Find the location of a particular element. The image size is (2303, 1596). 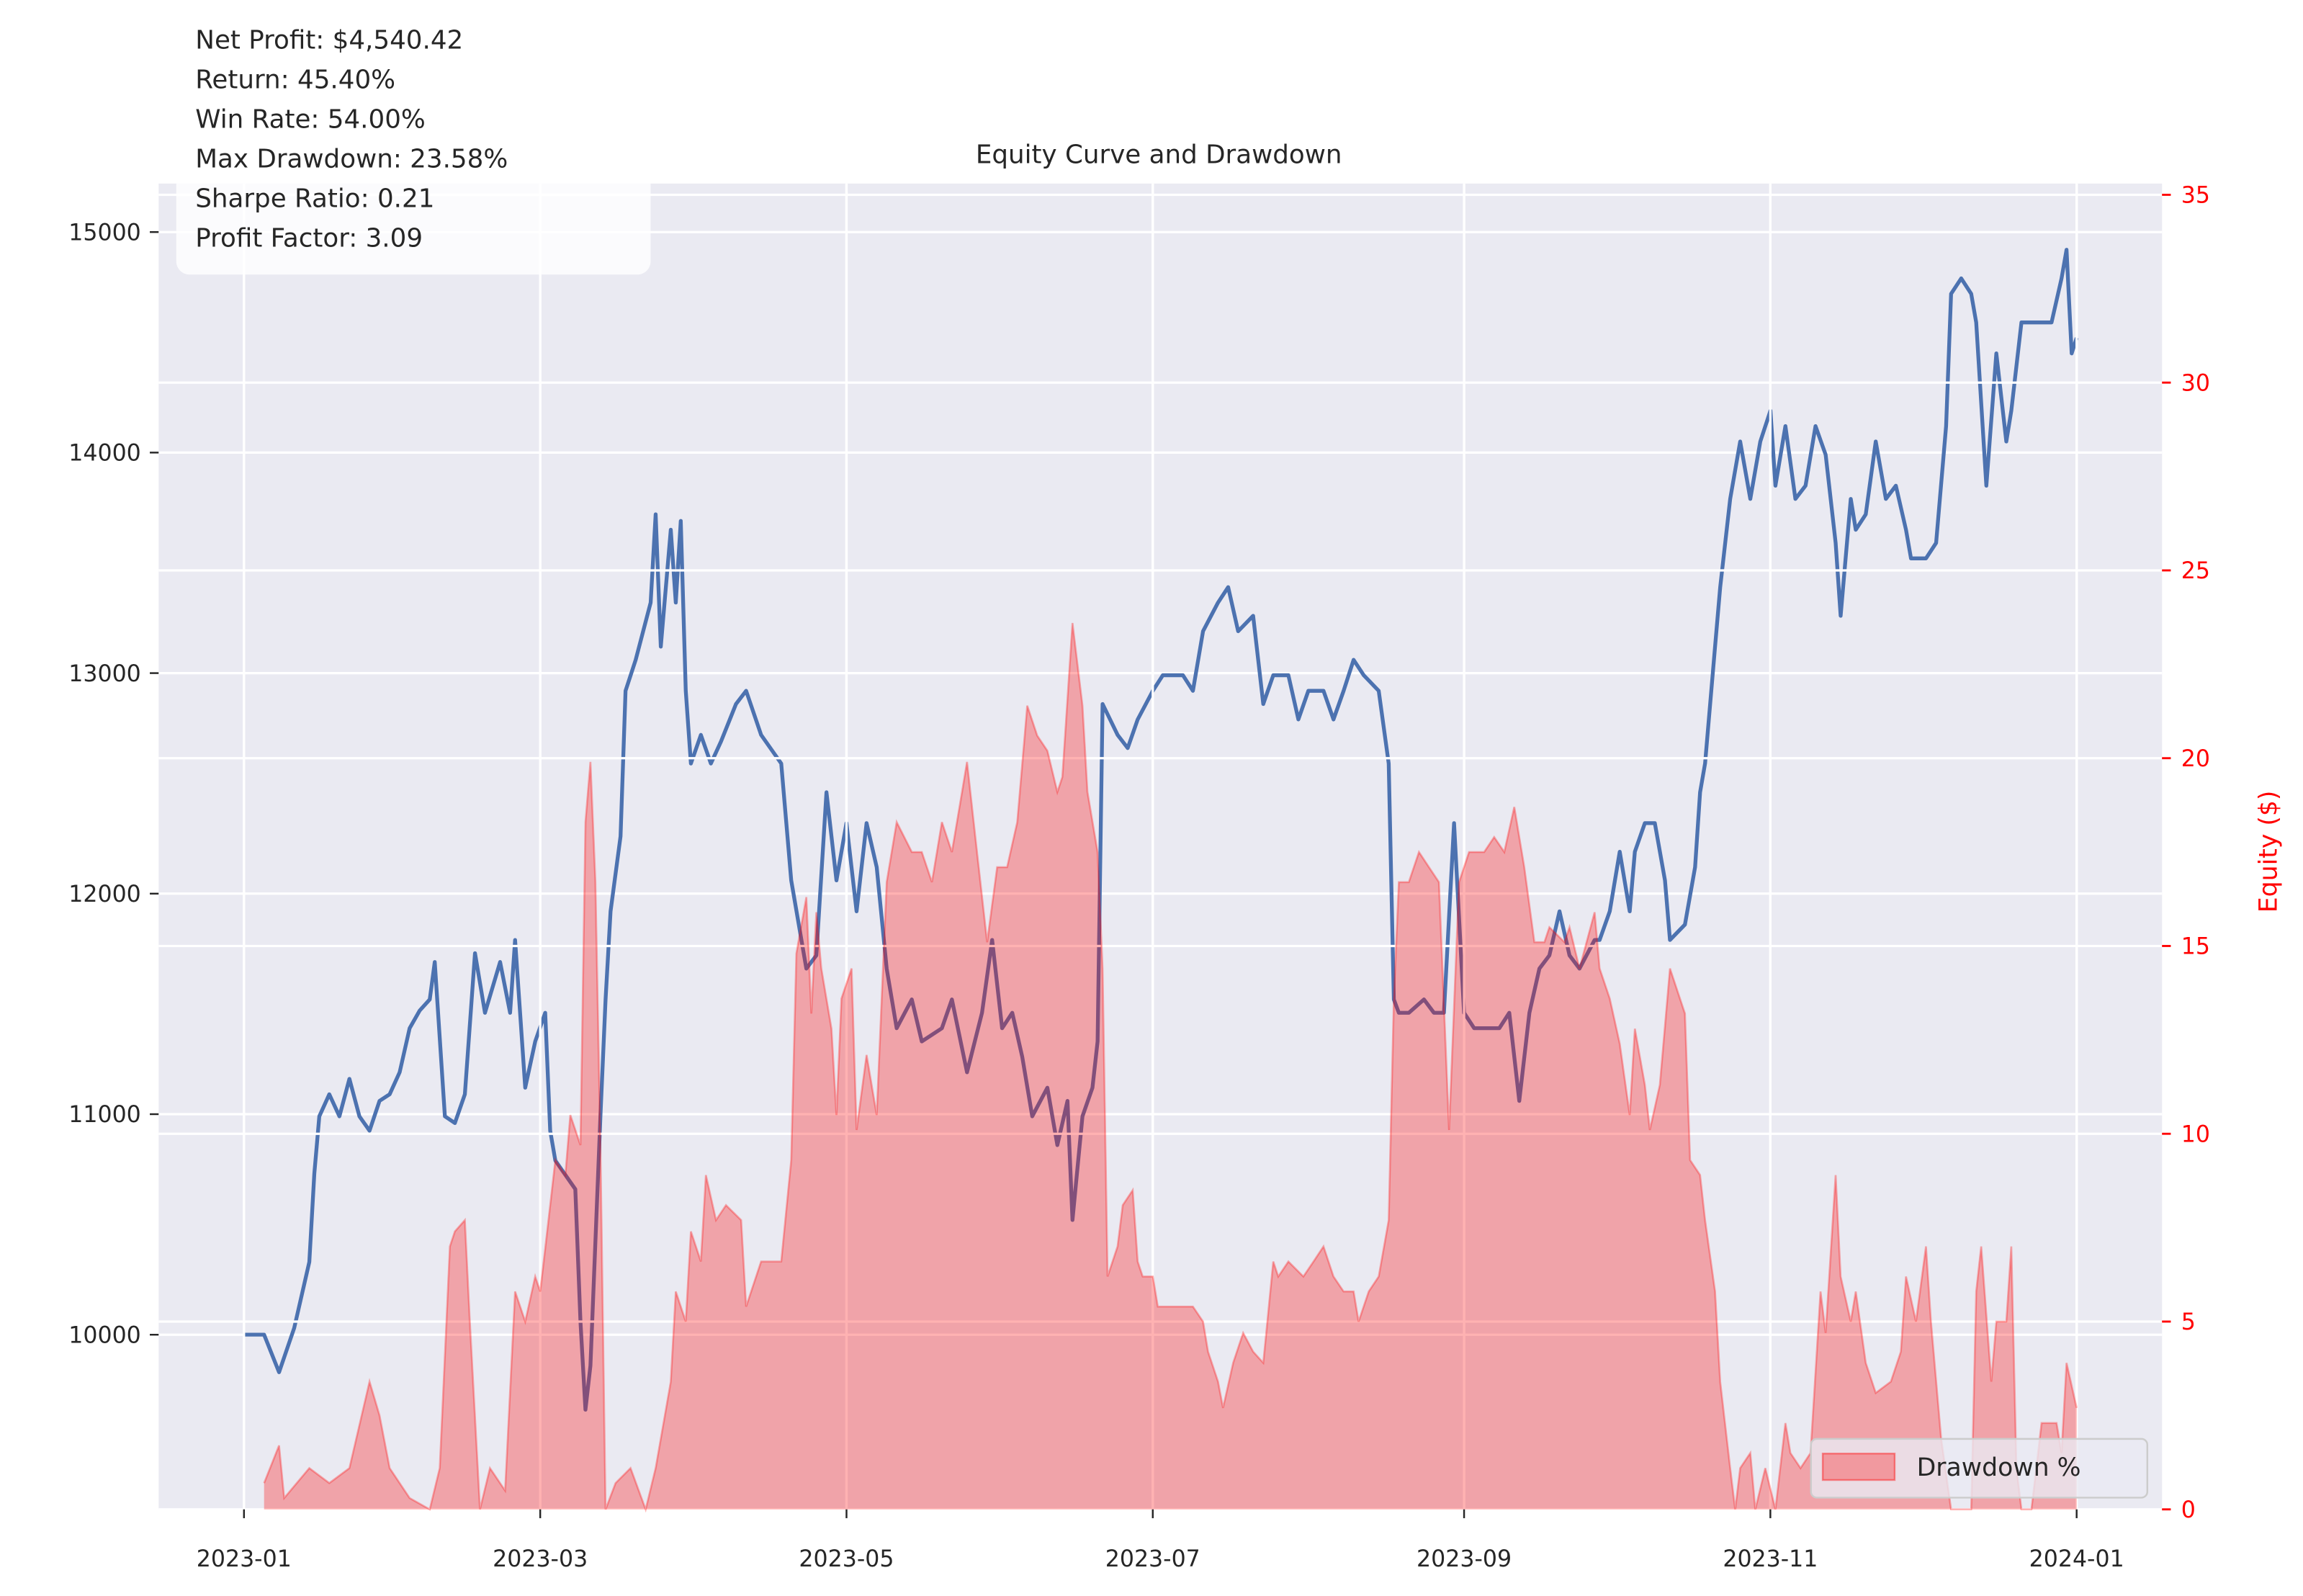

right-y-tick-label: 25 is located at coordinates (2196, 571).